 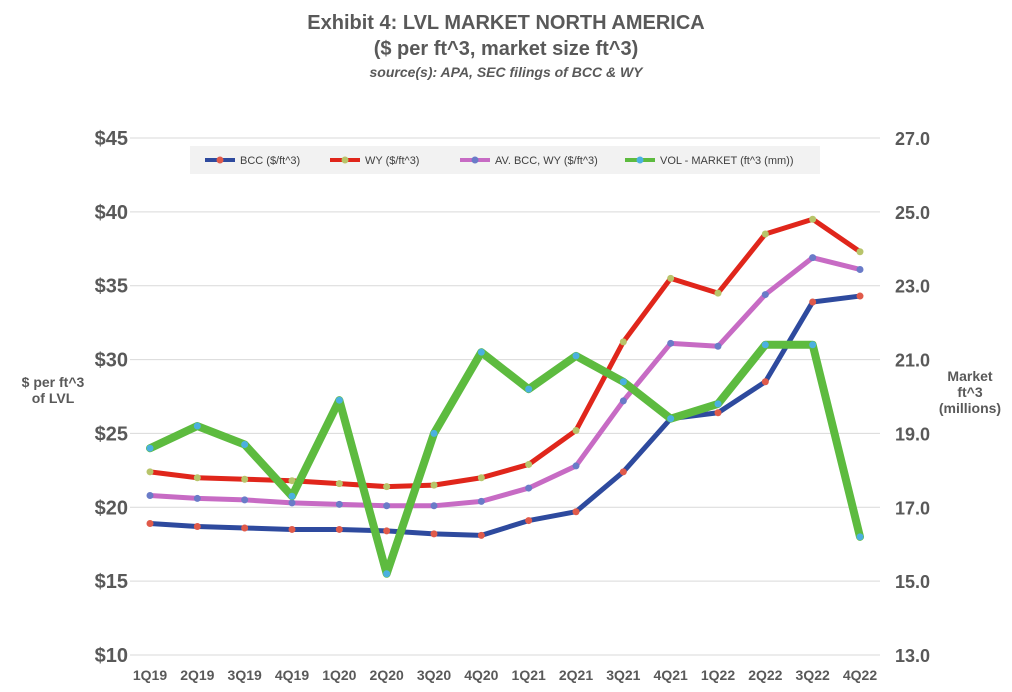 What do you see at coordinates (640, 160) in the screenshot?
I see `legend-marker-vol` at bounding box center [640, 160].